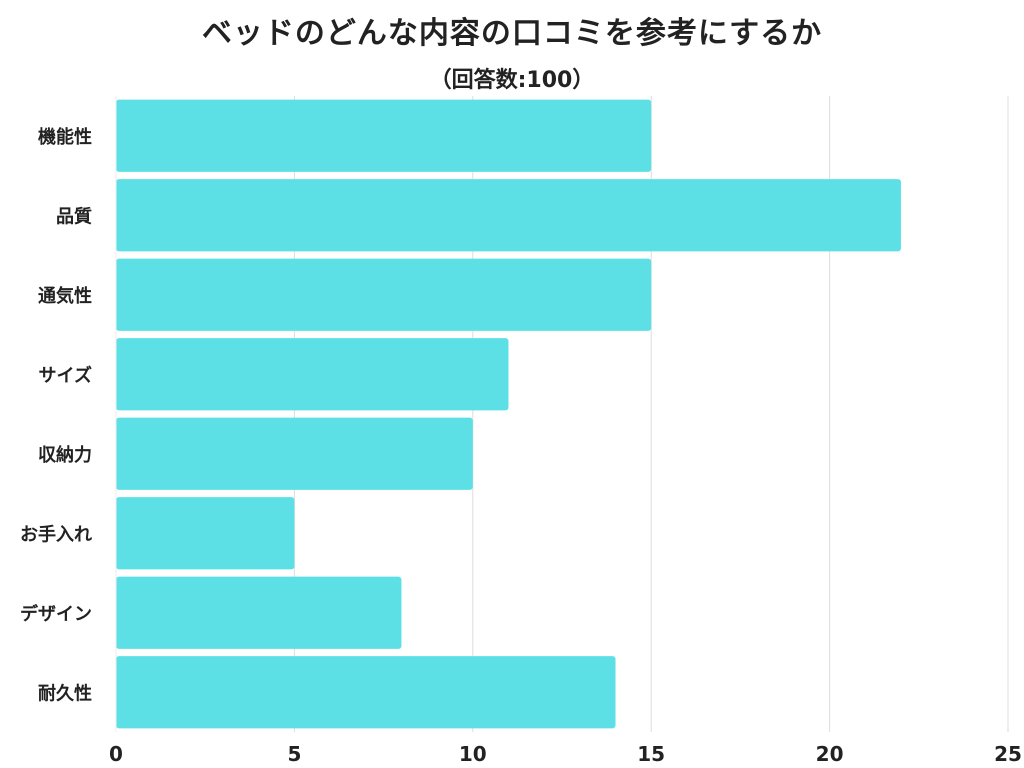  Describe the element at coordinates (116, 754) in the screenshot. I see `x-tick-label-0: 0` at that location.